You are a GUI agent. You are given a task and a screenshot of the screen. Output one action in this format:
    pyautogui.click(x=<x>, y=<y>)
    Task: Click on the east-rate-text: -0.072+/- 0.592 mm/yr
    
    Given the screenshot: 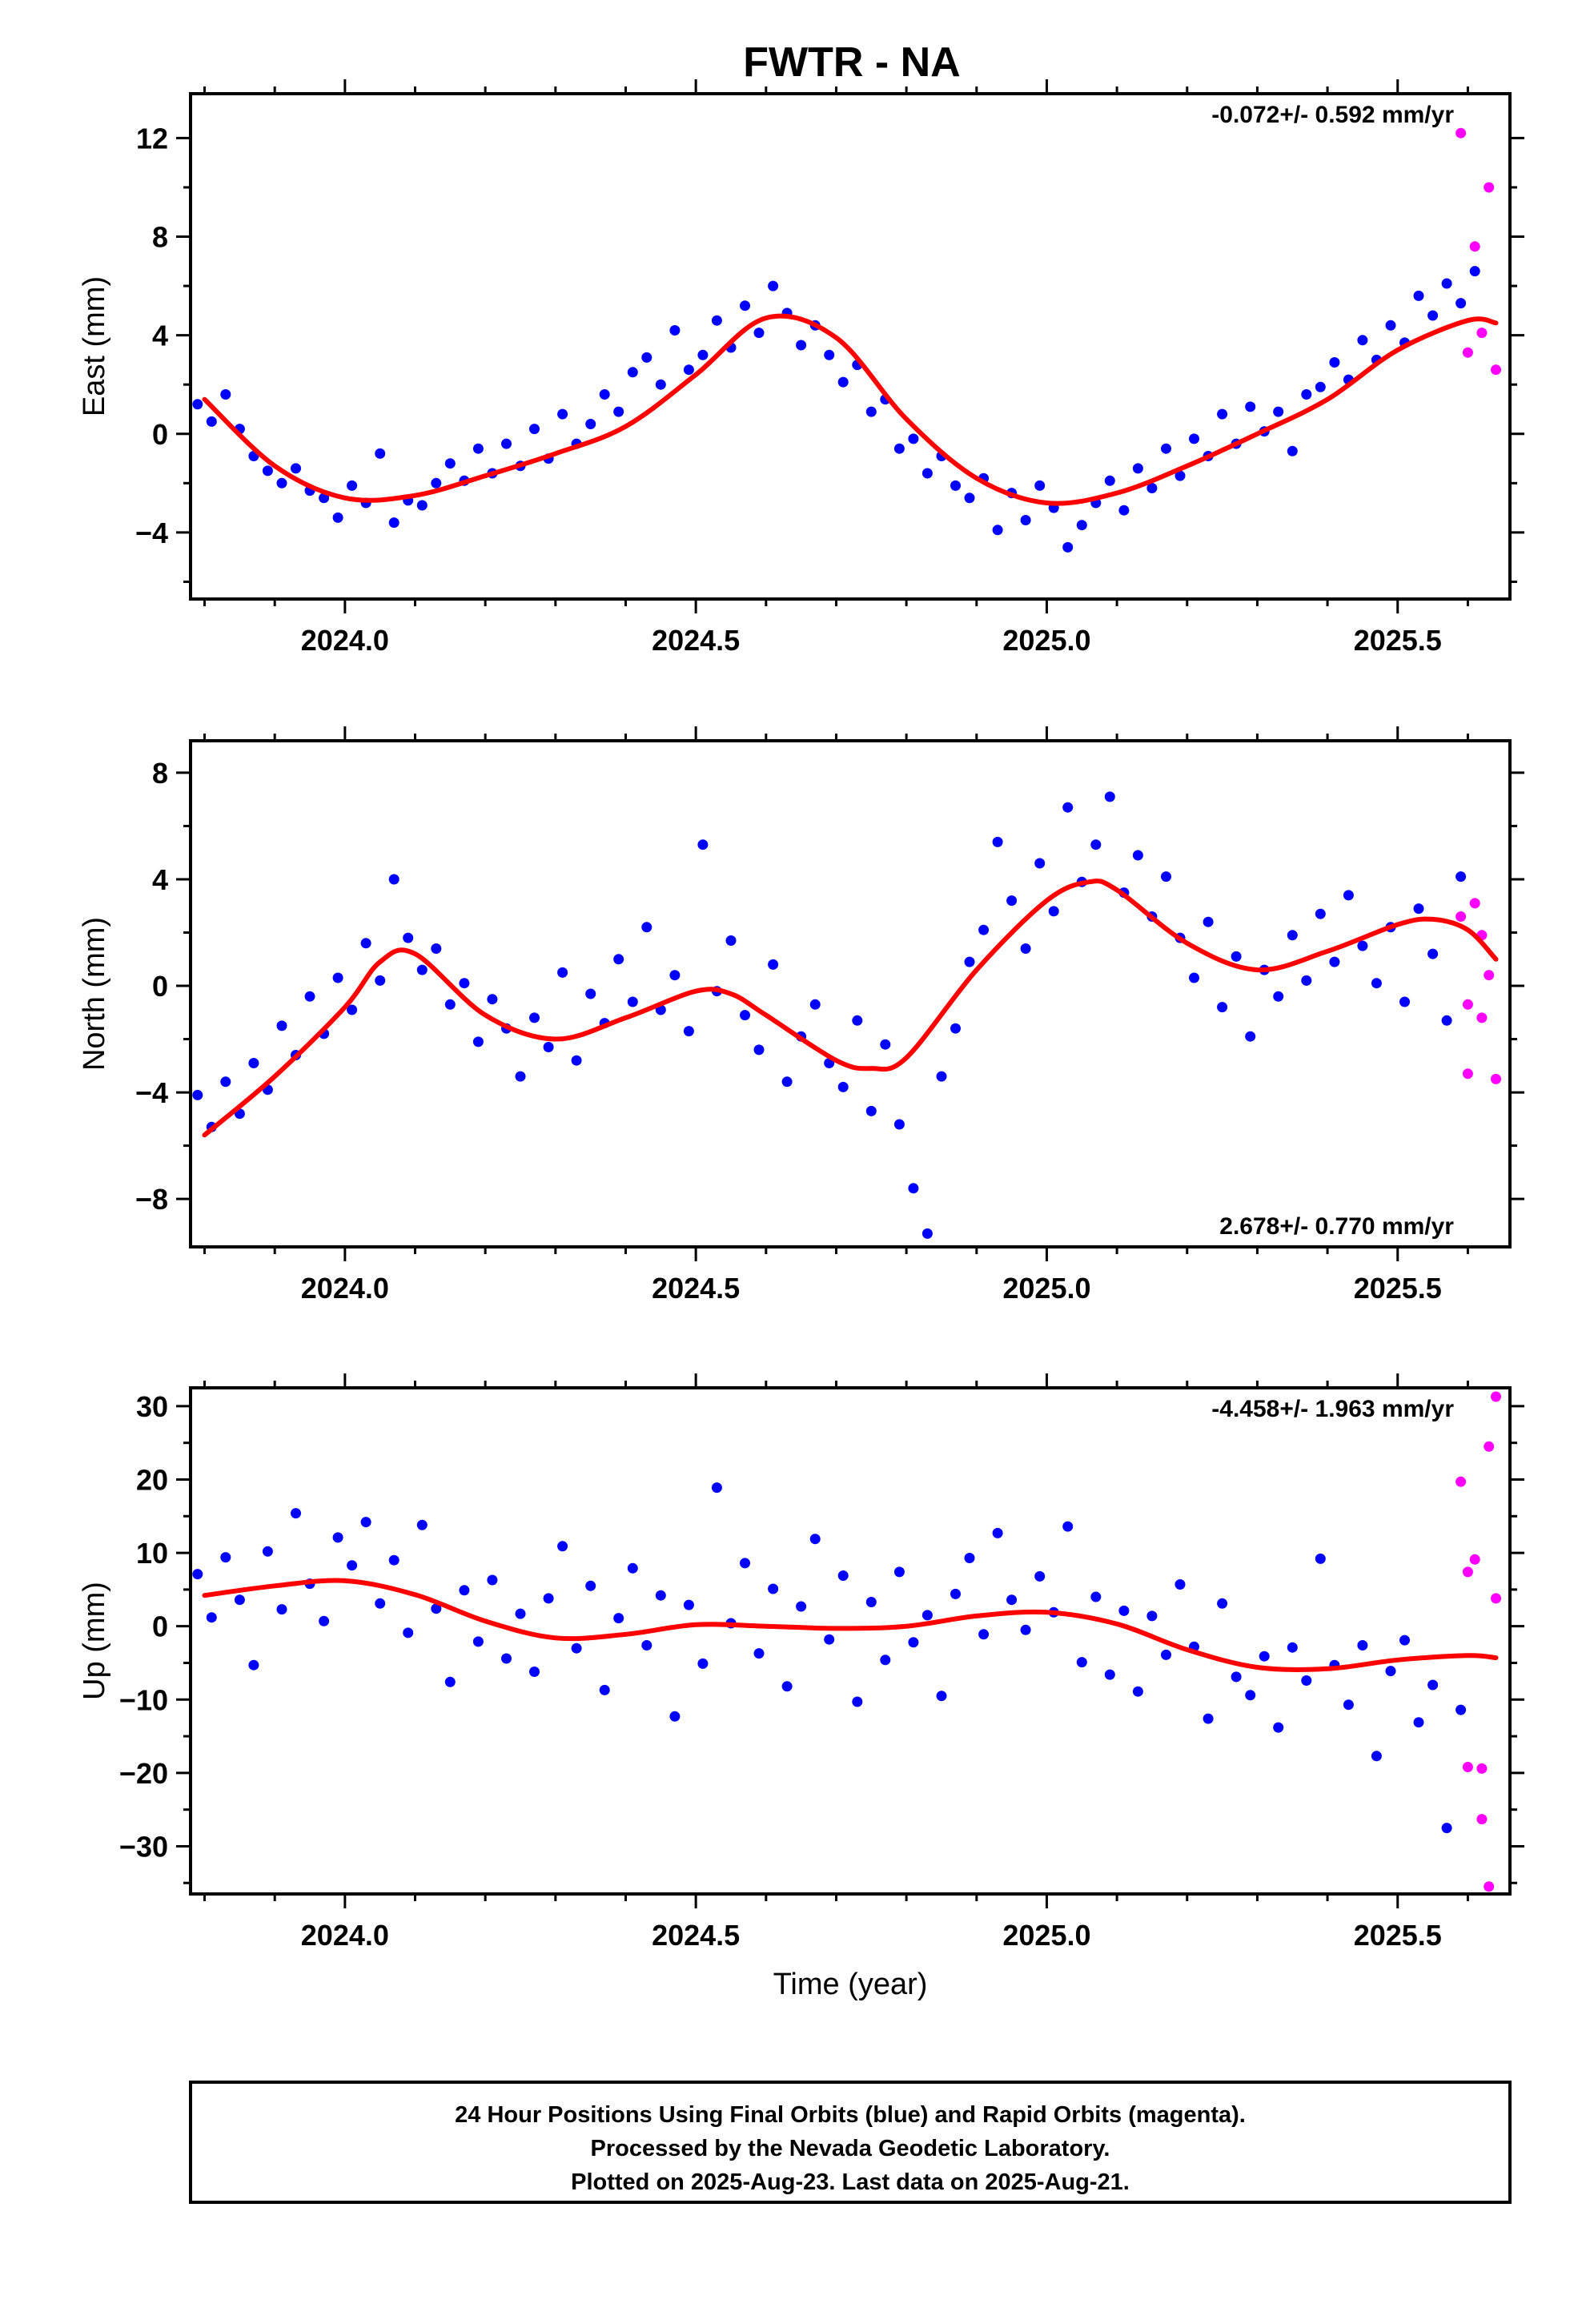 What is the action you would take?
    pyautogui.click(x=1332, y=115)
    